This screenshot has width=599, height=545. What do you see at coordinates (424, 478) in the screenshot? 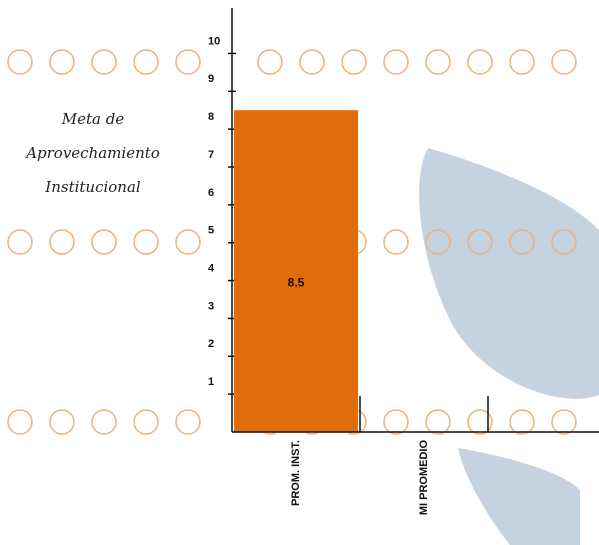
I see `x-tick-label: MI PROMEDIO` at bounding box center [424, 478].